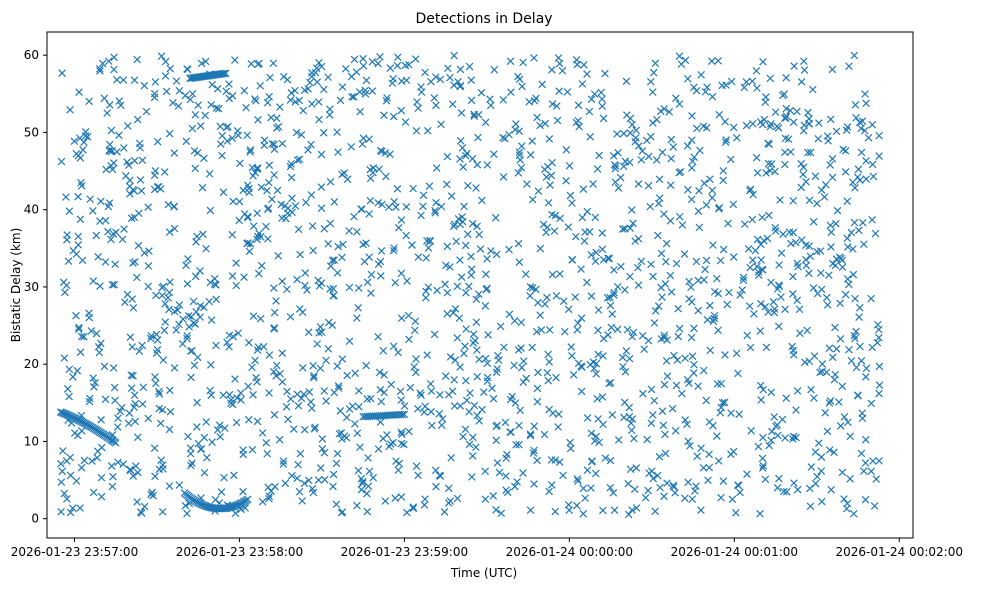 This screenshot has height=590, width=989. What do you see at coordinates (35, 519) in the screenshot?
I see `y-tick-label: 0` at bounding box center [35, 519].